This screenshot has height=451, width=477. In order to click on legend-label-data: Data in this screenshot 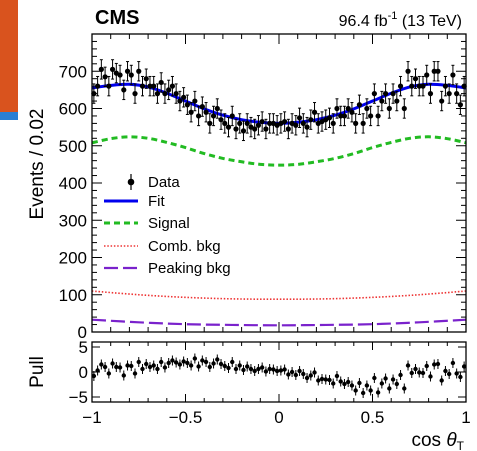, I will do `click(164, 182)`.